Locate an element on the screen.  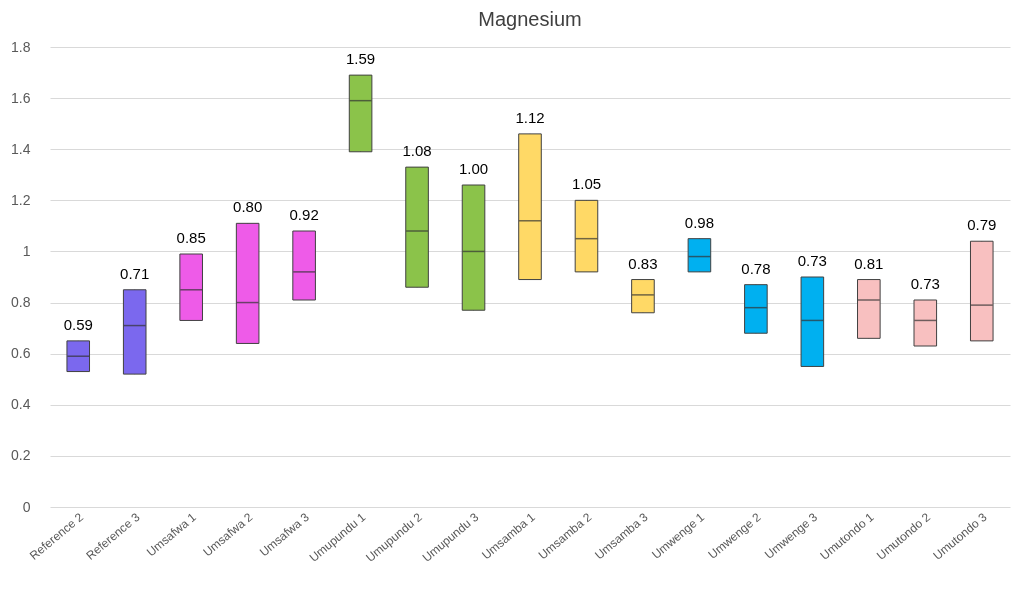
text: 0.79 is located at coordinates (982, 225).